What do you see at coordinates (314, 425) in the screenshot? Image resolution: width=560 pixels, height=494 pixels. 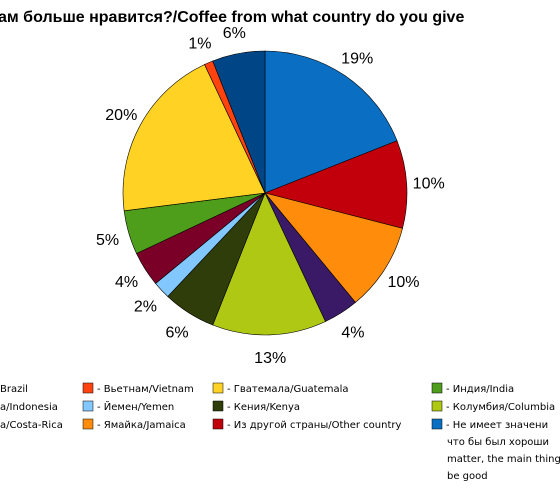 I see `legend-entry: - Из другой страны/Other country` at bounding box center [314, 425].